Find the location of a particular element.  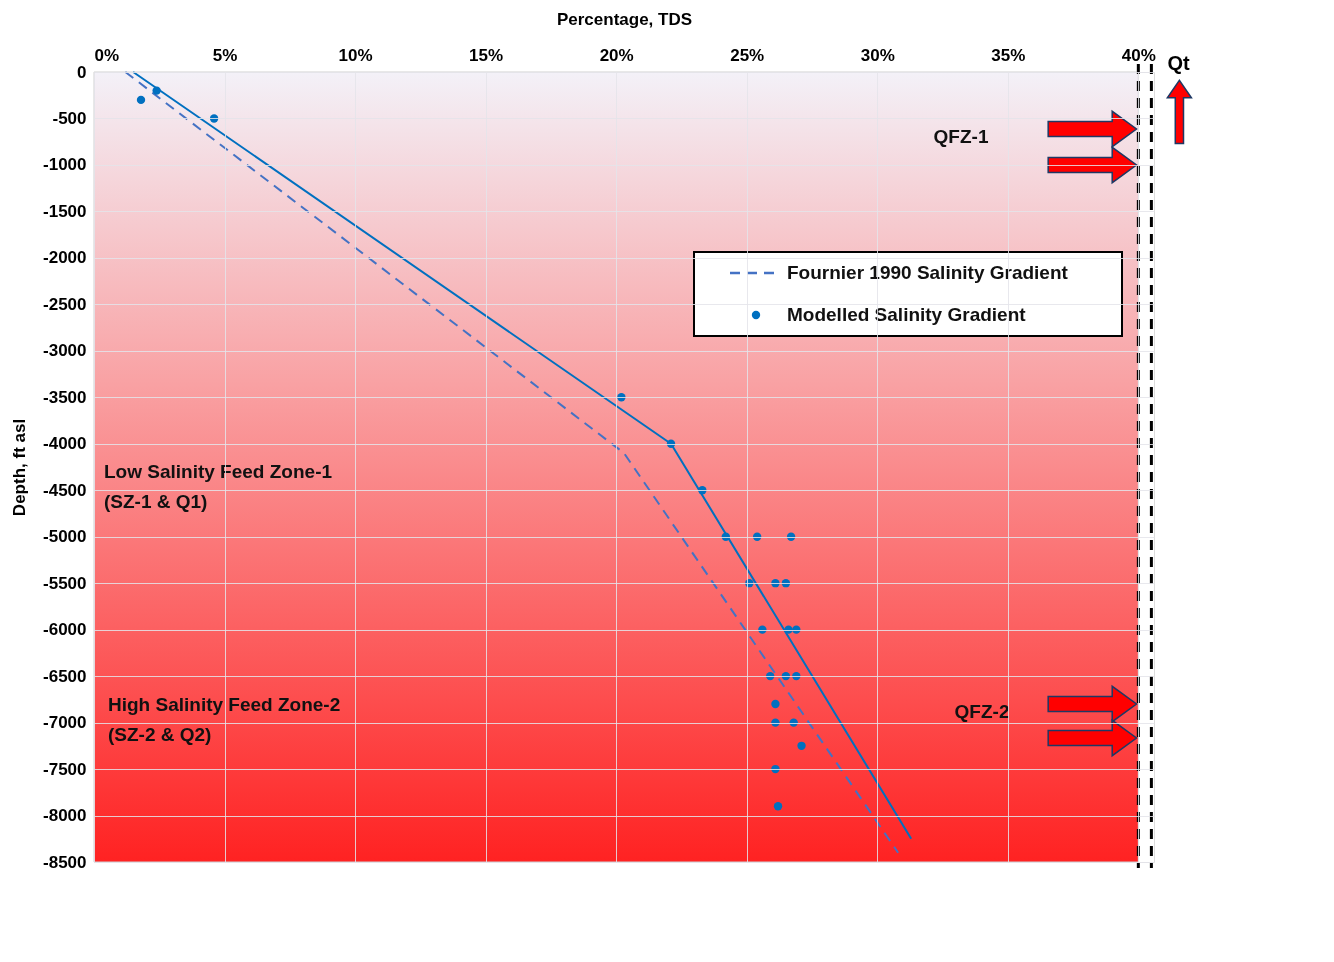

annotation: High Salinity Feed Zone-2 (SZ-2 & Q2) is located at coordinates (224, 719).